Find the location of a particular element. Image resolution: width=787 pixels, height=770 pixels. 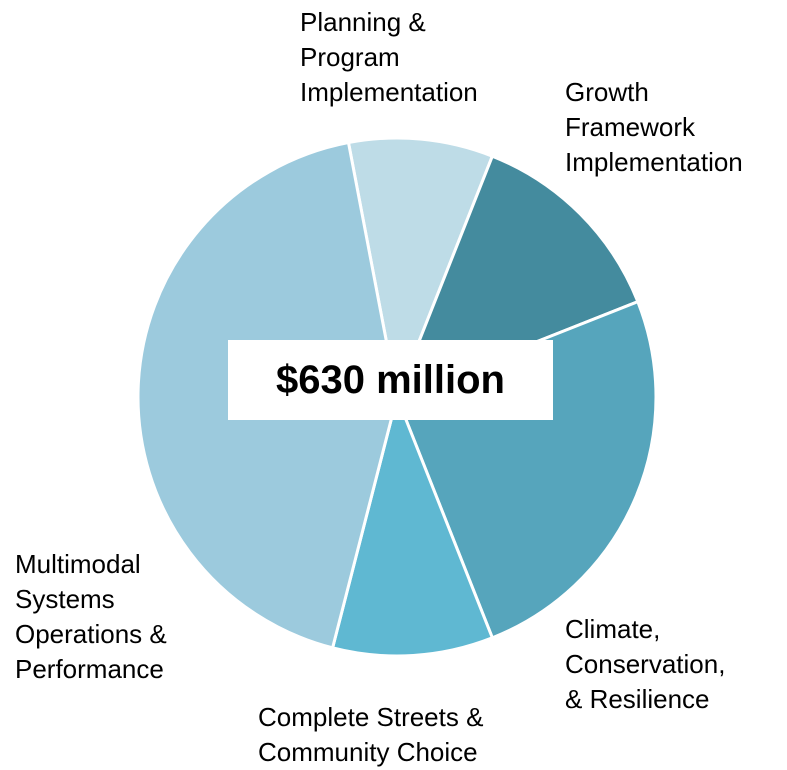

slice-label: Growth Framework Implementation is located at coordinates (654, 127).